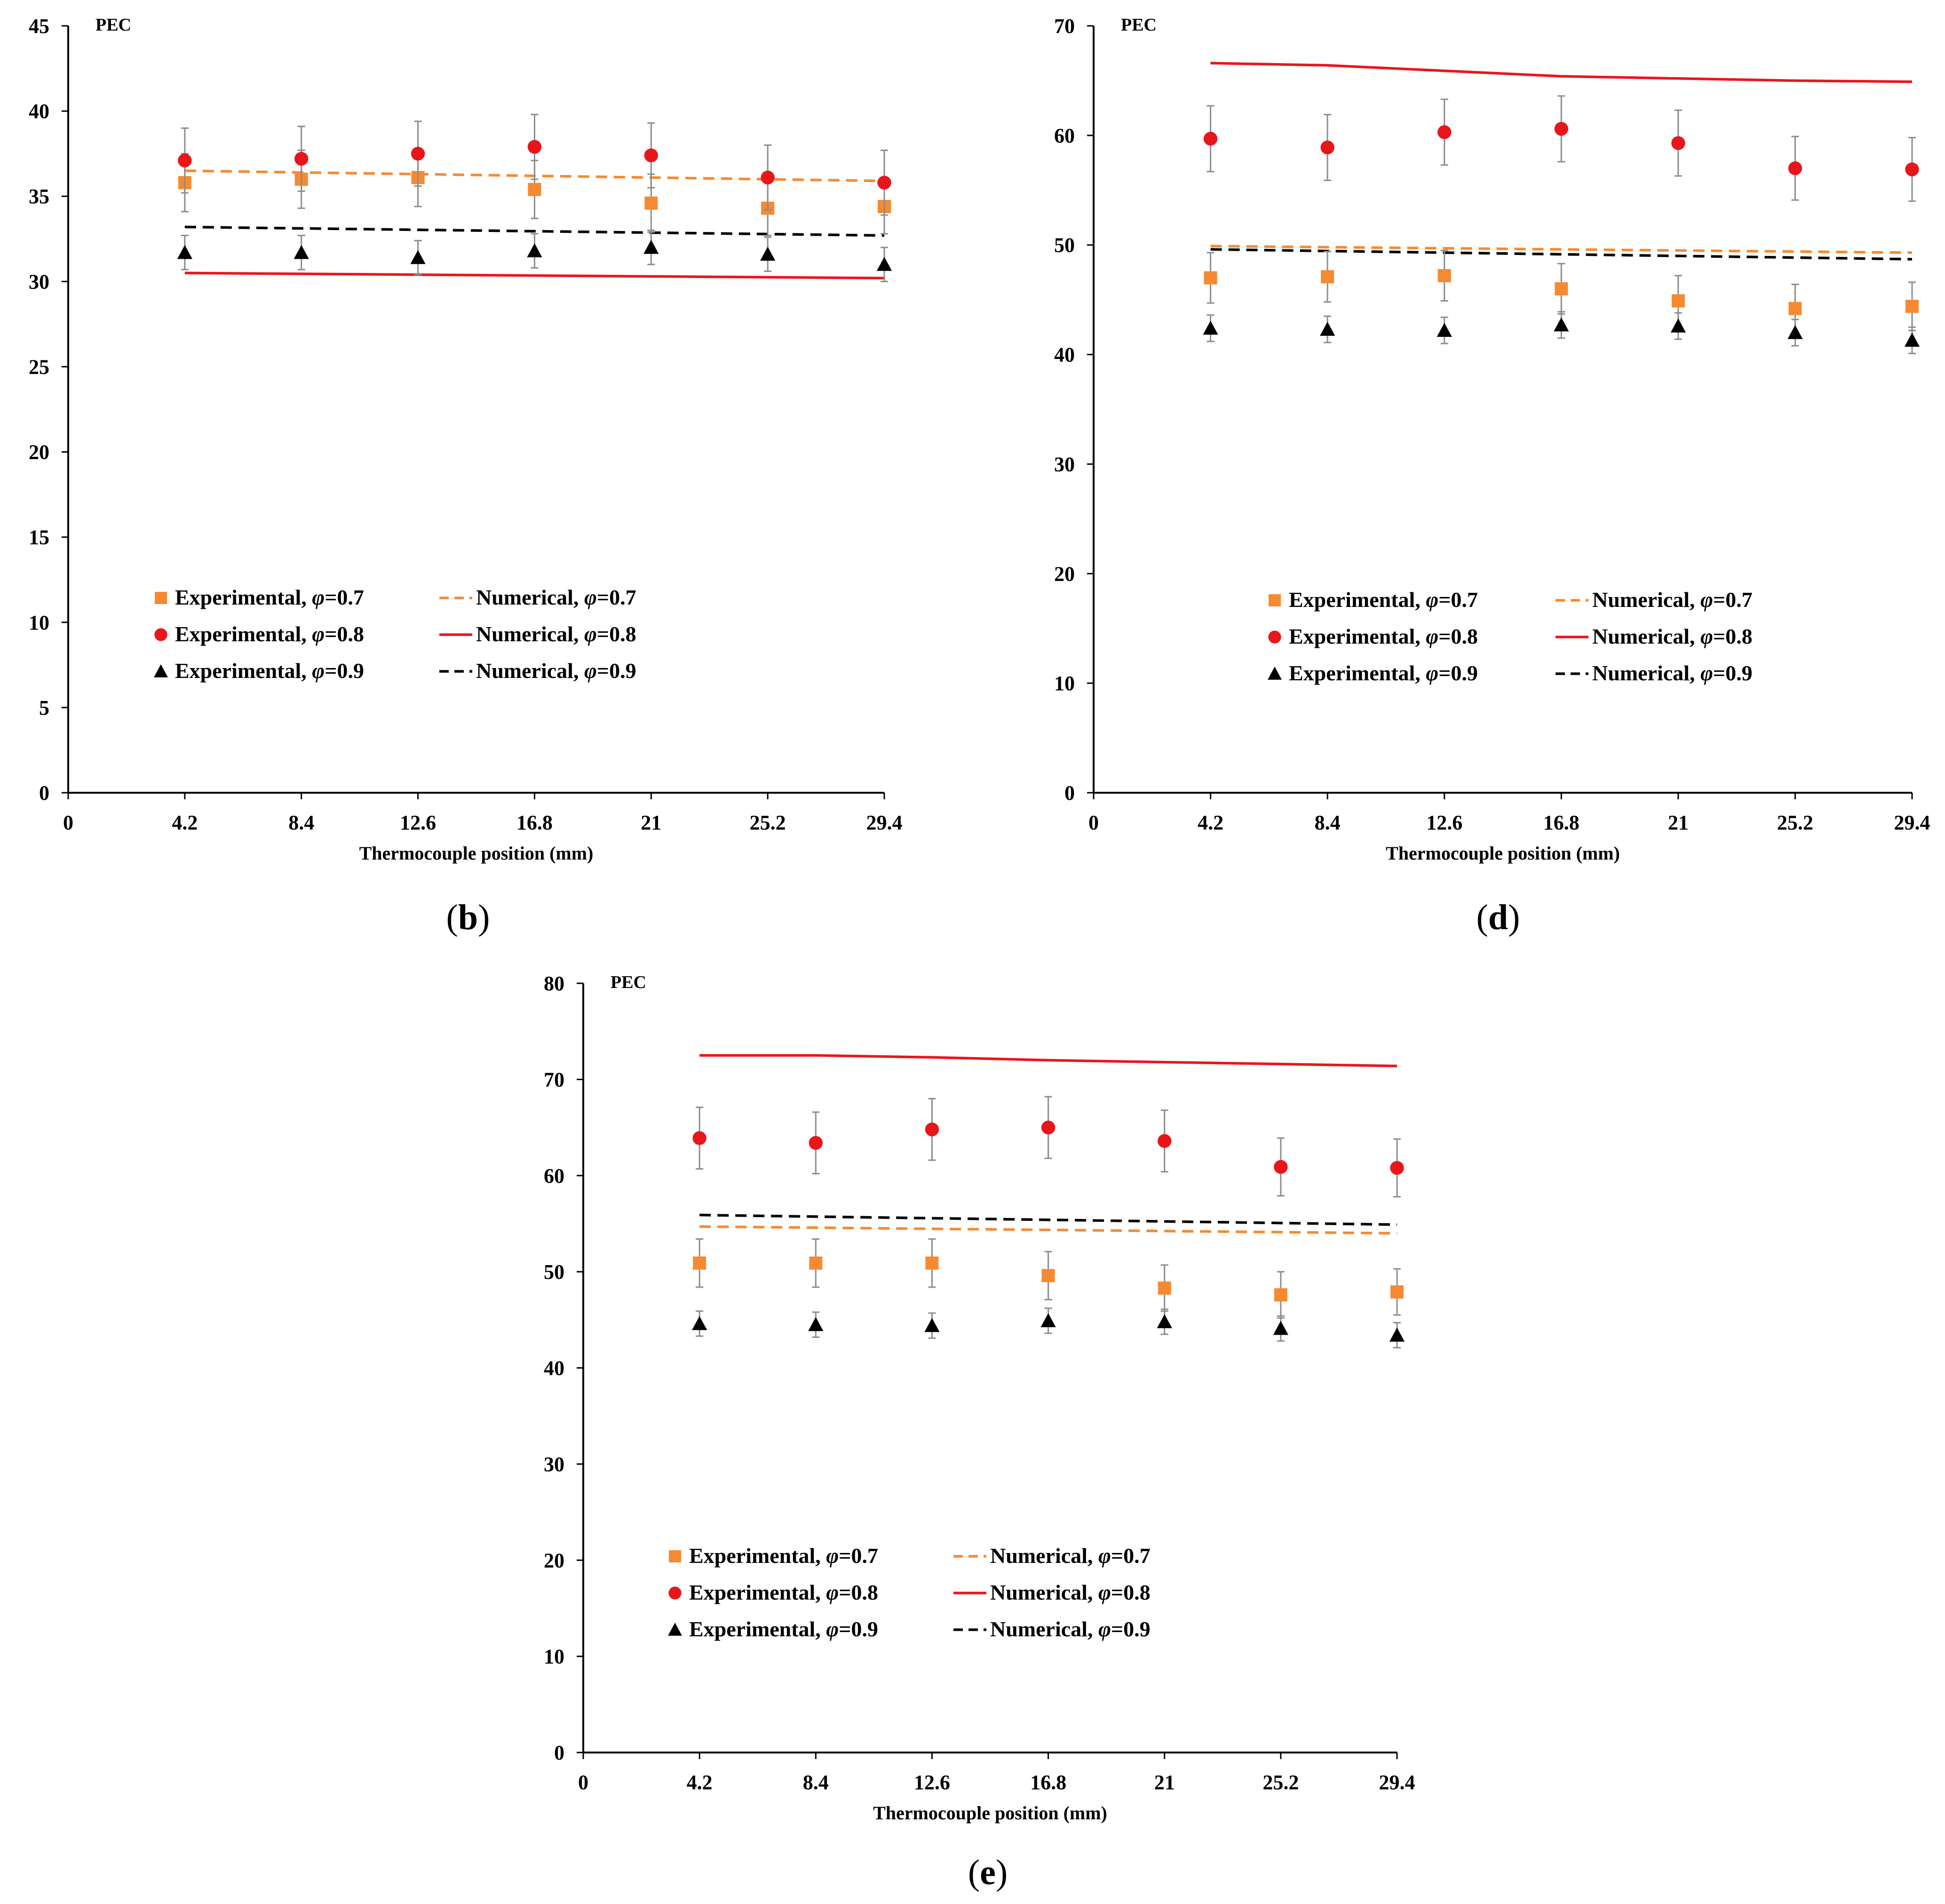 Image resolution: width=1945 pixels, height=1904 pixels. What do you see at coordinates (988, 1872) in the screenshot?
I see `panel-label: (e)` at bounding box center [988, 1872].